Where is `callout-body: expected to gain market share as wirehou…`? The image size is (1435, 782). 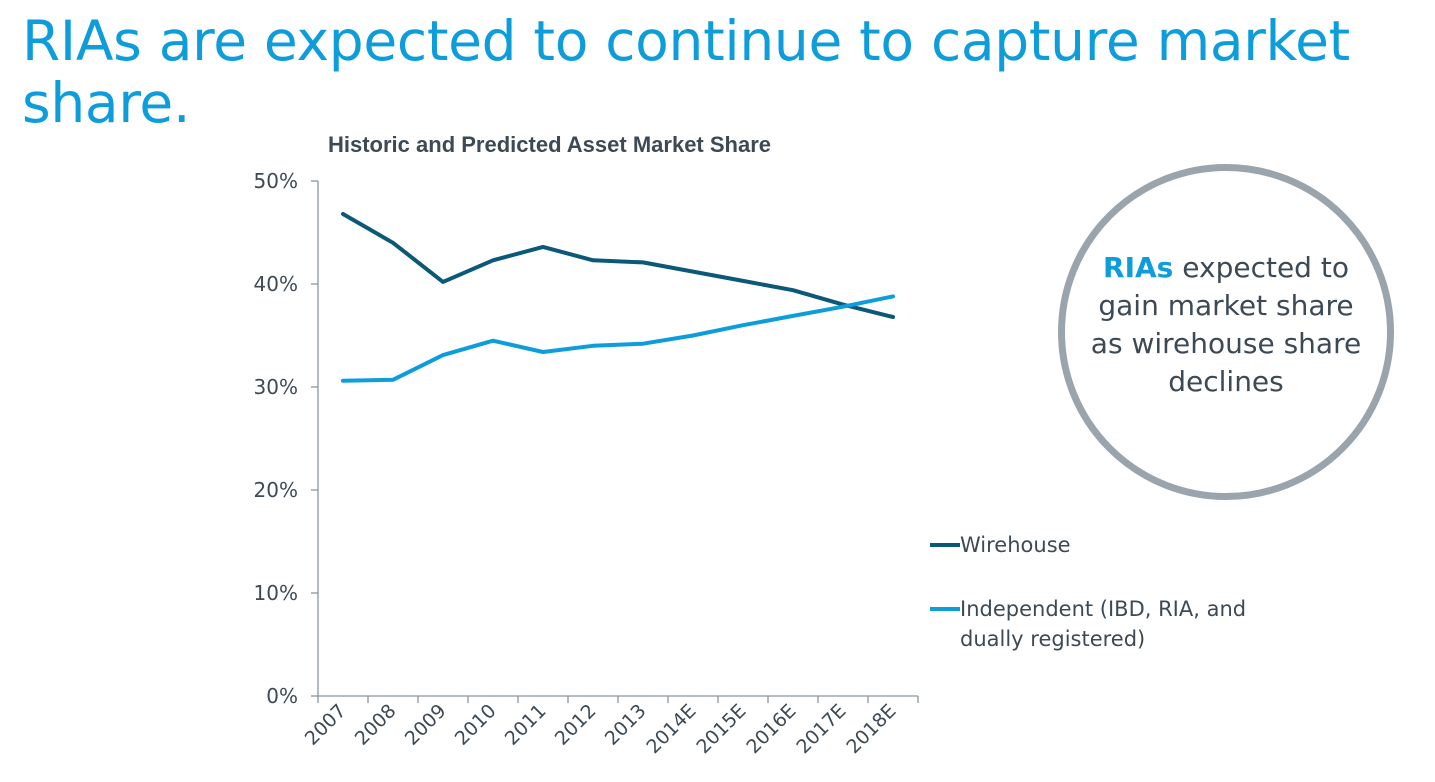
callout-body: expected to gain market share as wirehou… is located at coordinates (1226, 324).